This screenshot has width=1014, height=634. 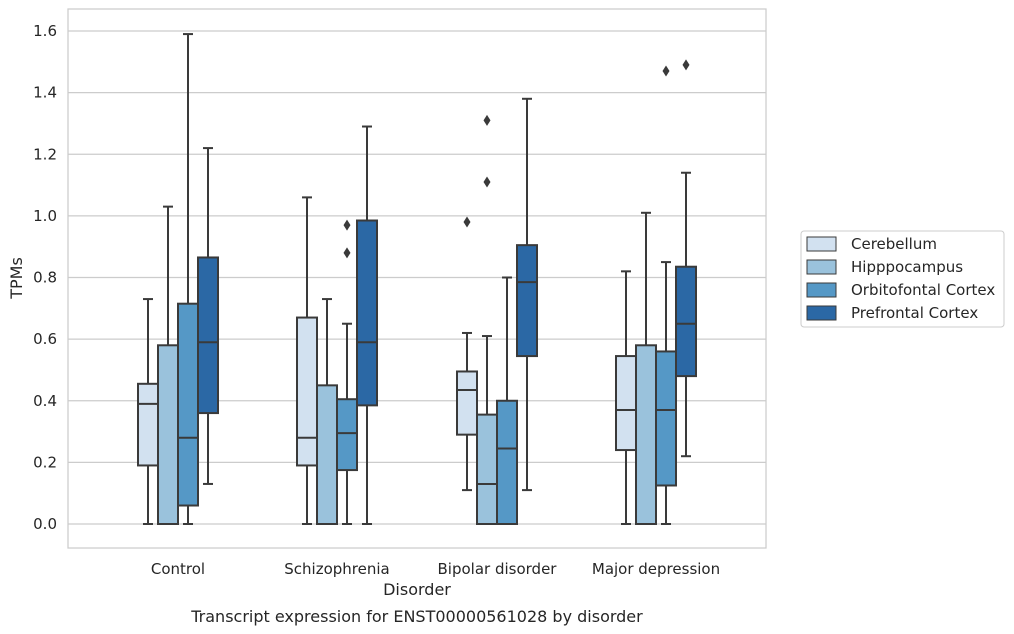 I want to click on y-axis-label: TPMs, so click(x=16, y=278).